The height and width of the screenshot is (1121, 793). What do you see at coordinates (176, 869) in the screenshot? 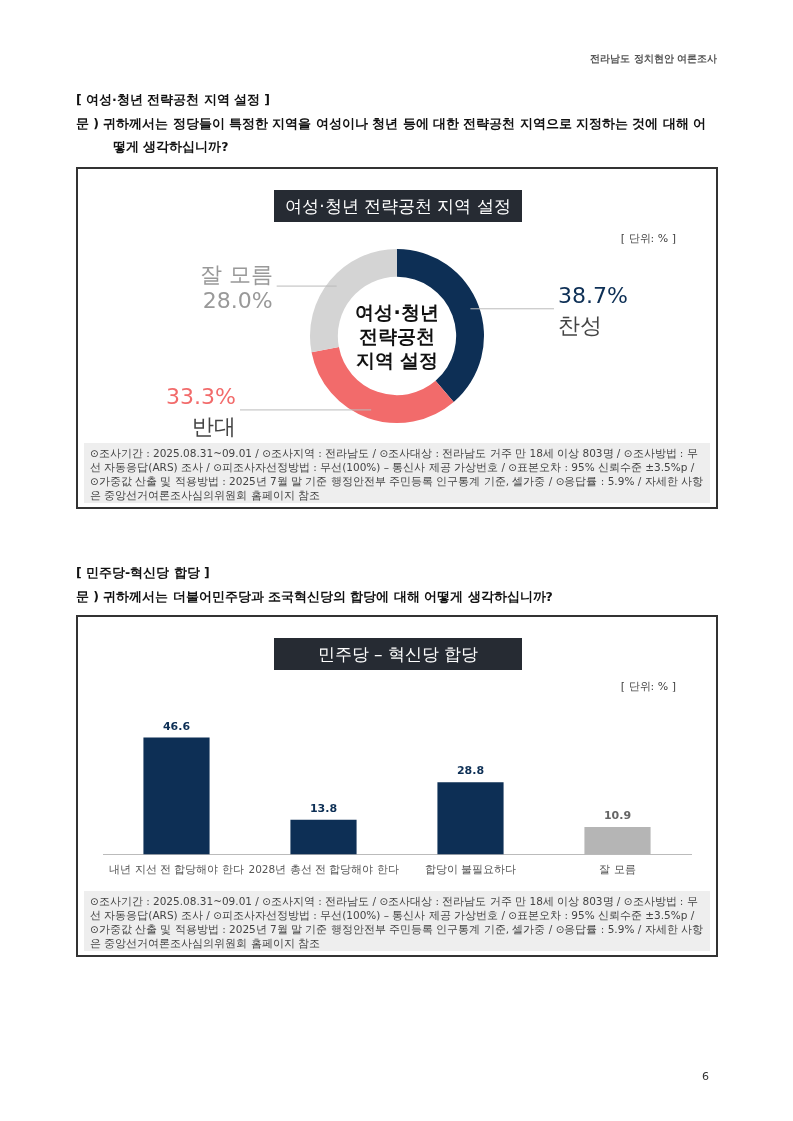
I see `x-tick-label: 내년 지선 전 합당해야 한다` at bounding box center [176, 869].